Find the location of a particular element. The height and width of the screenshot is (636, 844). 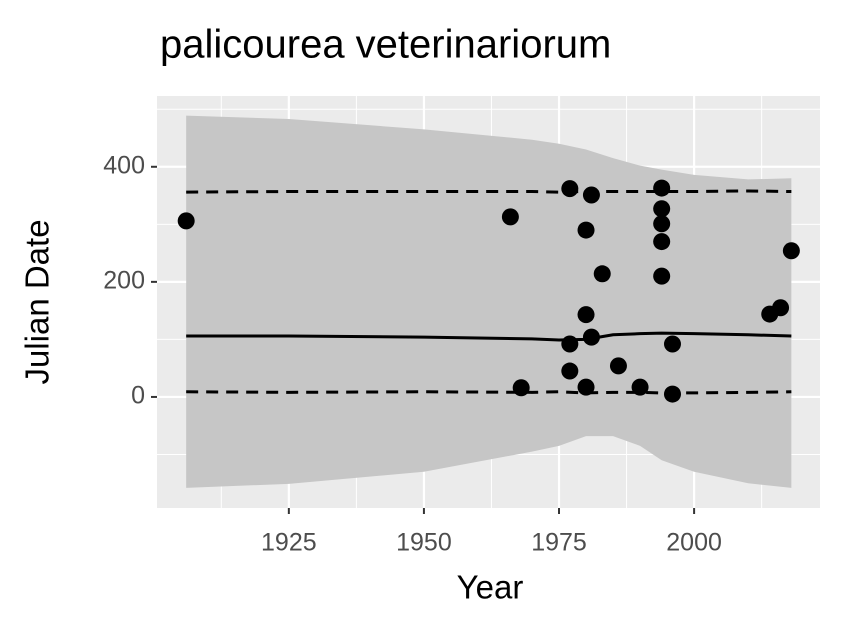

x-tick-label: 1975 is located at coordinates (559, 543).